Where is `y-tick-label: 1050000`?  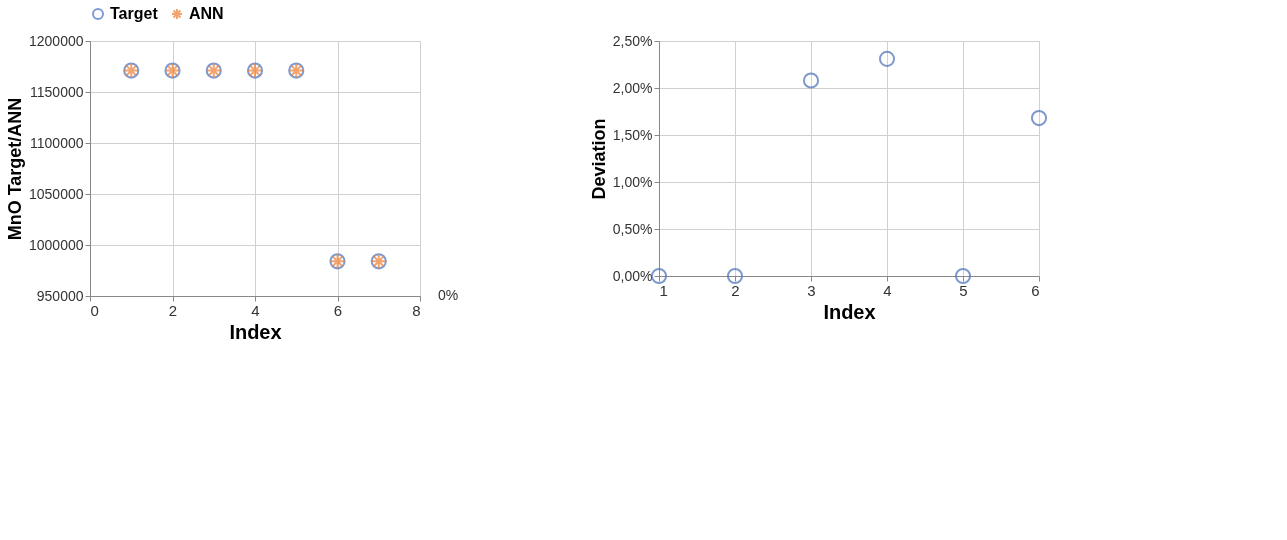 y-tick-label: 1050000 is located at coordinates (56, 193).